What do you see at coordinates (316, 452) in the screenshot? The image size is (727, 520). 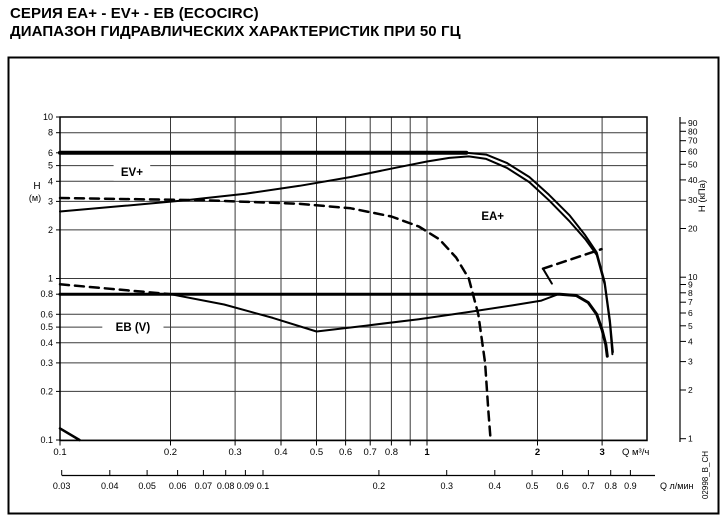 I see `x-m3h-tick-label: 0.5` at bounding box center [316, 452].